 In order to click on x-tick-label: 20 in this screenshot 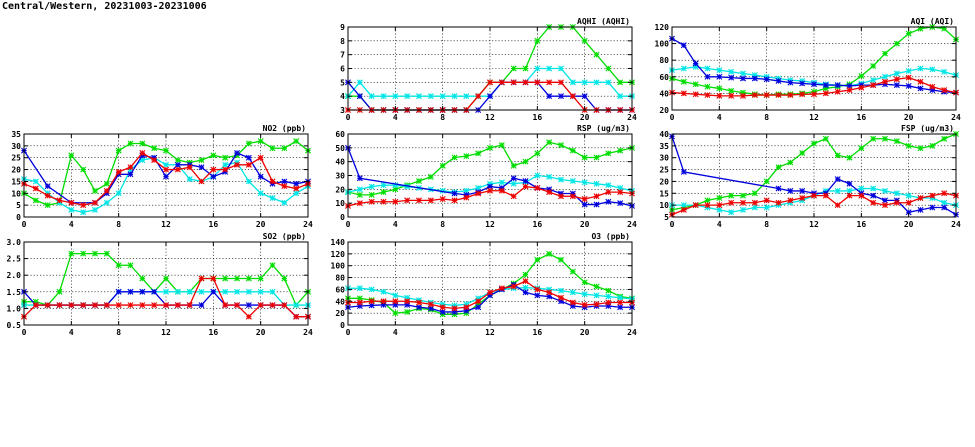, I will do `click(585, 224)`.